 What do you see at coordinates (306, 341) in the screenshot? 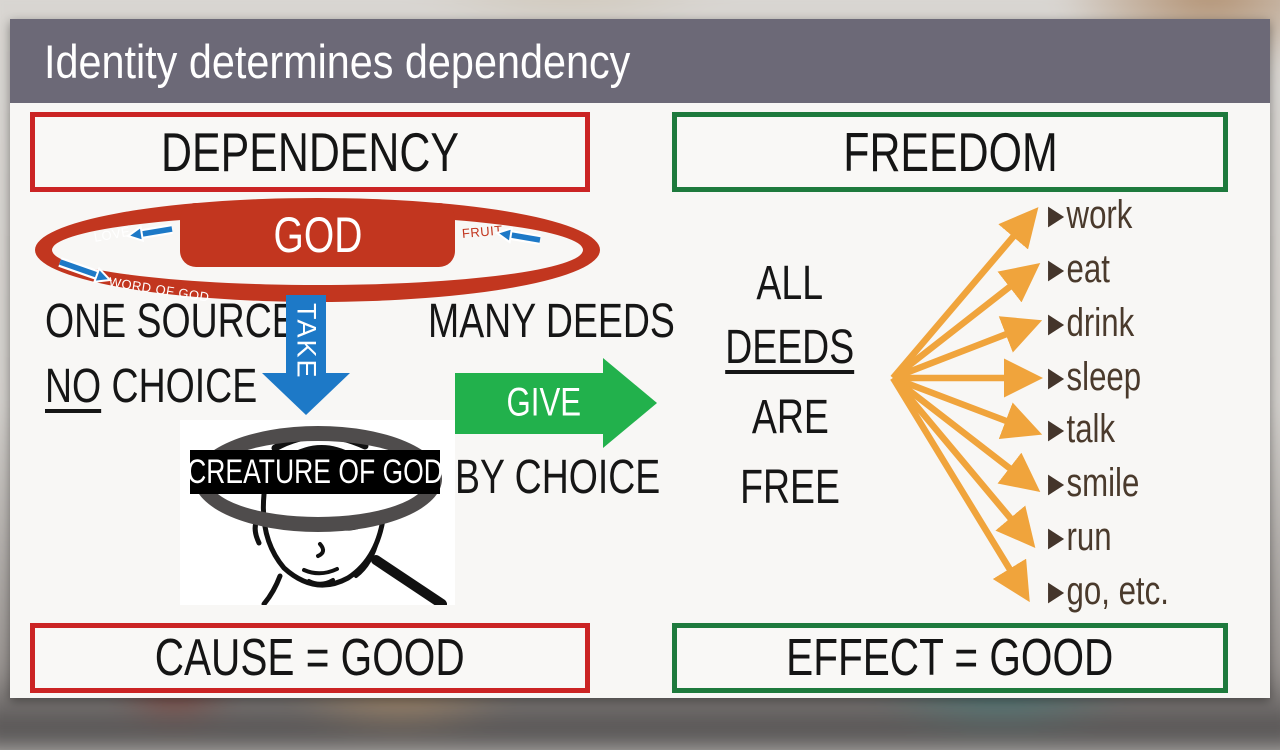
I see `take-label: TAKE` at bounding box center [306, 341].